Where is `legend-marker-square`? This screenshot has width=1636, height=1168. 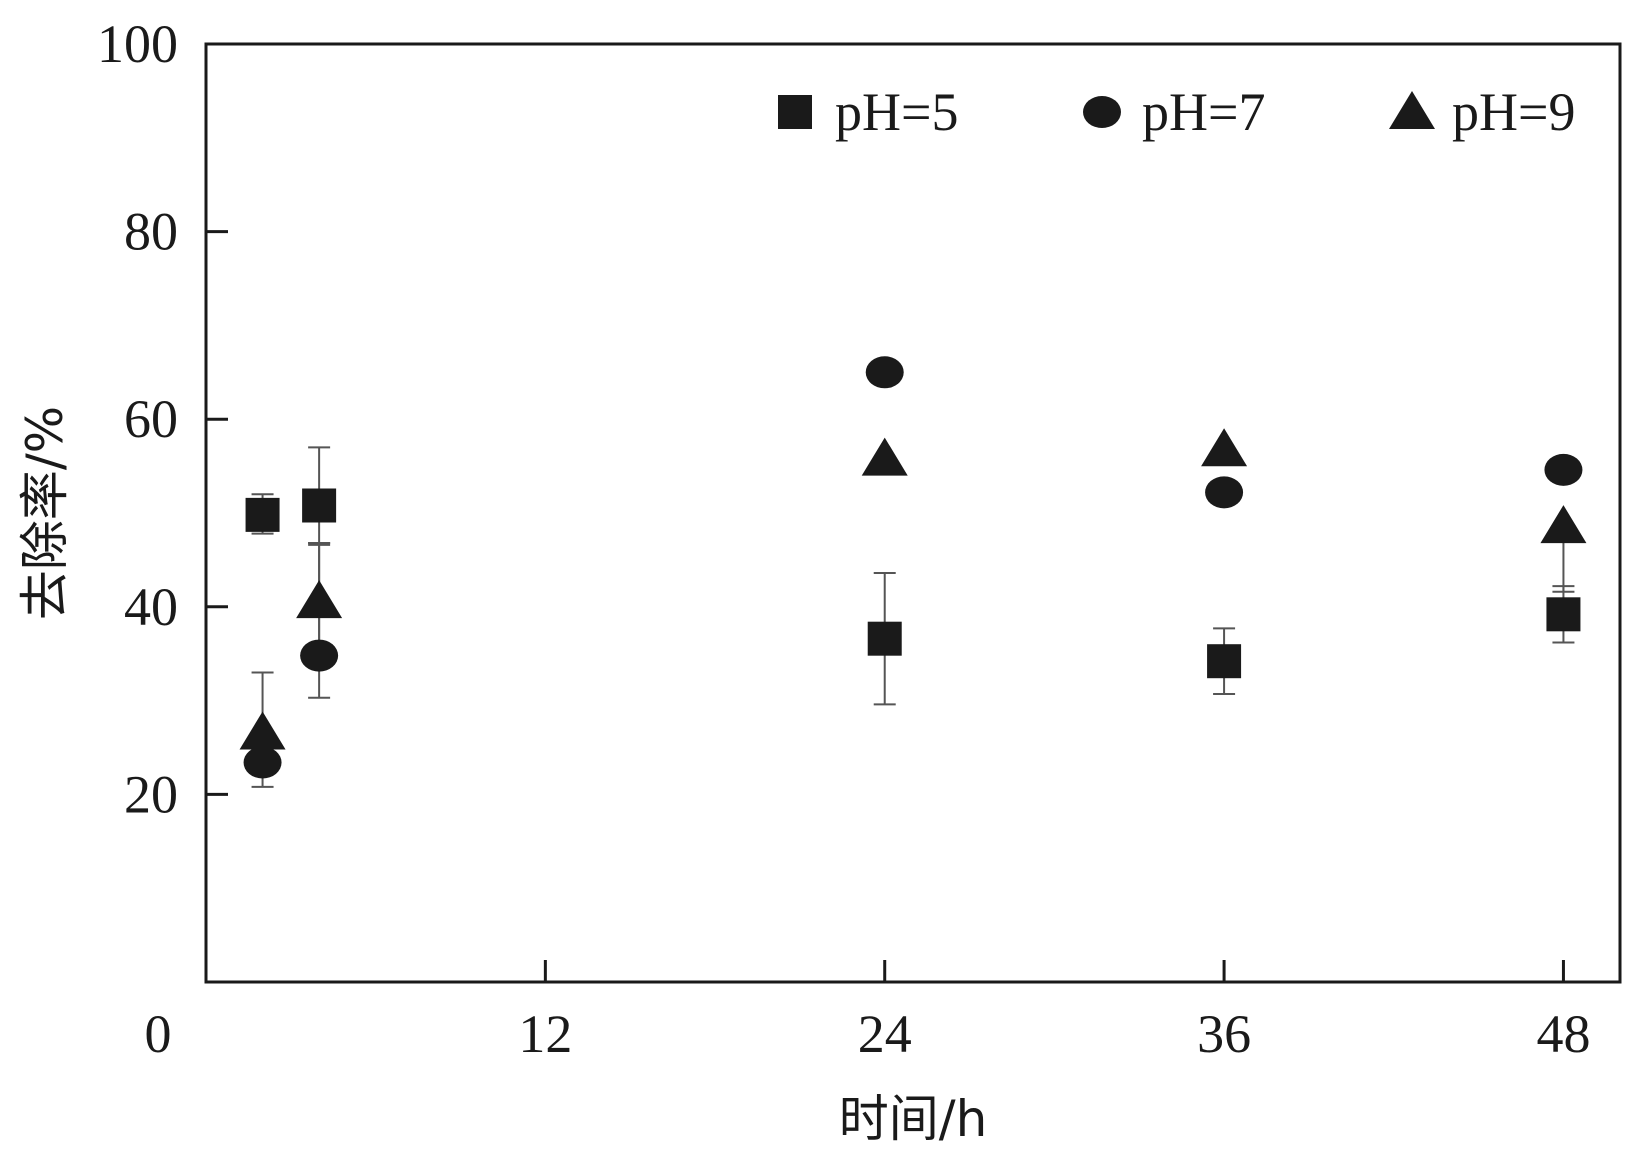
legend-marker-square is located at coordinates (795, 112).